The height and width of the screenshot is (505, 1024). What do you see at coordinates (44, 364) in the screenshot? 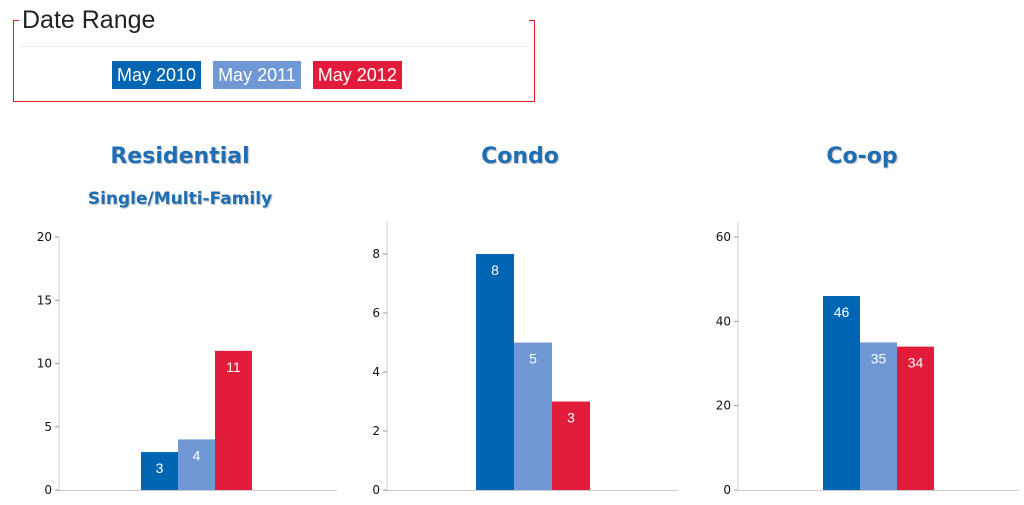
I see `y-tick-label: 10` at bounding box center [44, 364].